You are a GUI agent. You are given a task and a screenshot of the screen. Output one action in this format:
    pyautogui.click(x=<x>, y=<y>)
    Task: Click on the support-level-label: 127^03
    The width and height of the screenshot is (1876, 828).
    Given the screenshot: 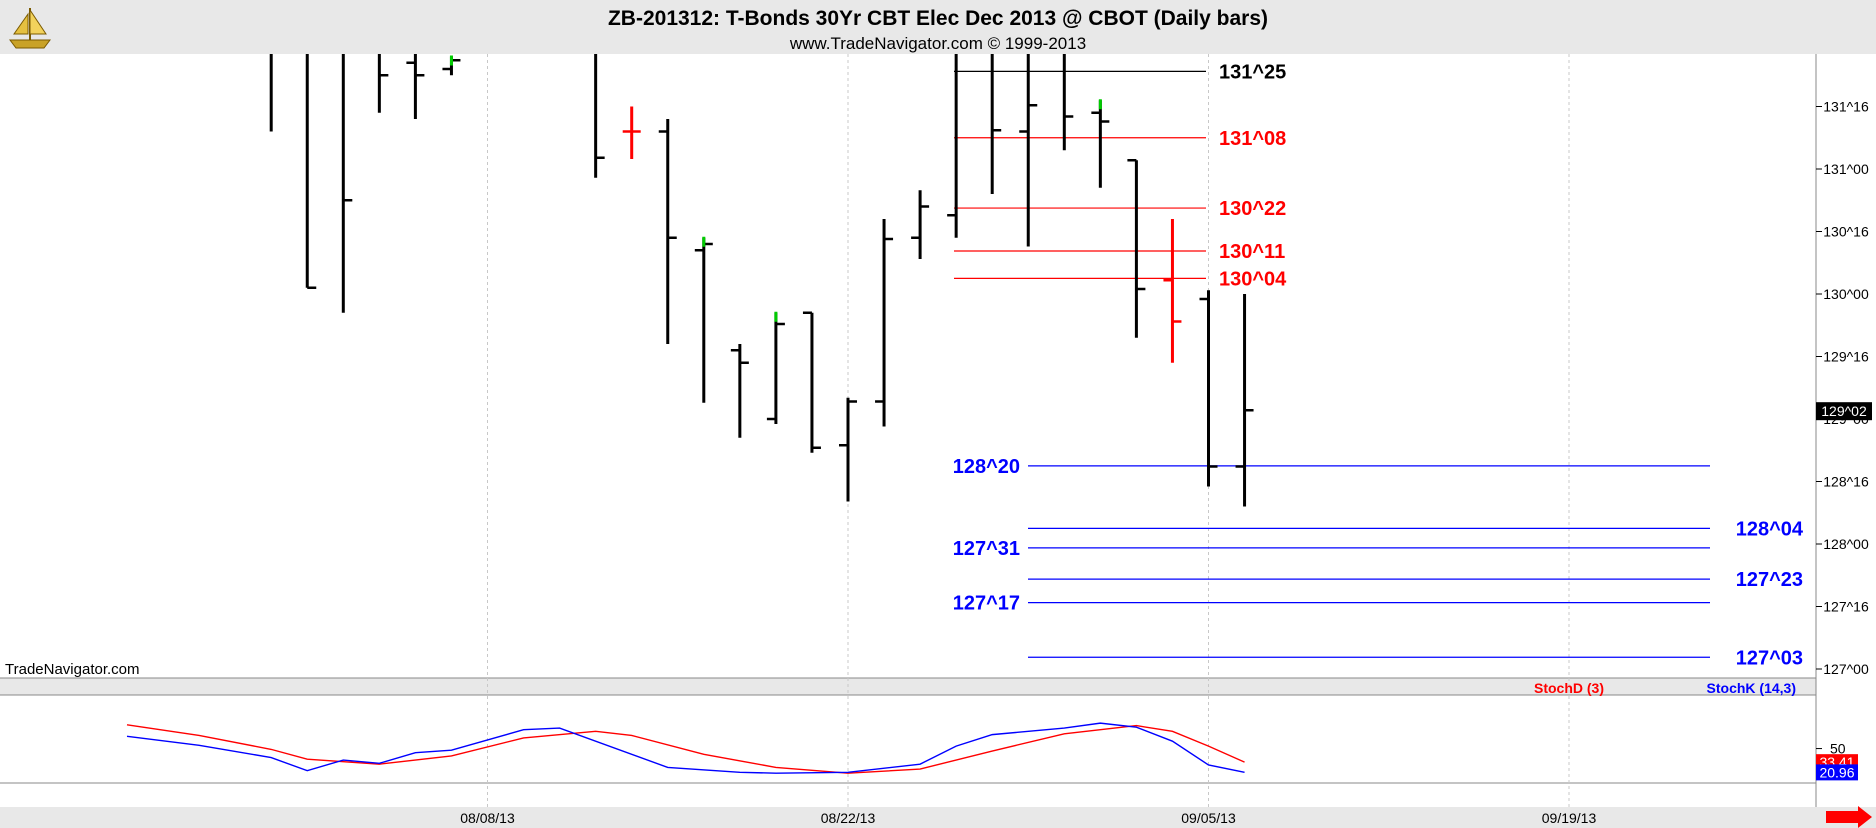 What is the action you would take?
    pyautogui.click(x=1769, y=658)
    